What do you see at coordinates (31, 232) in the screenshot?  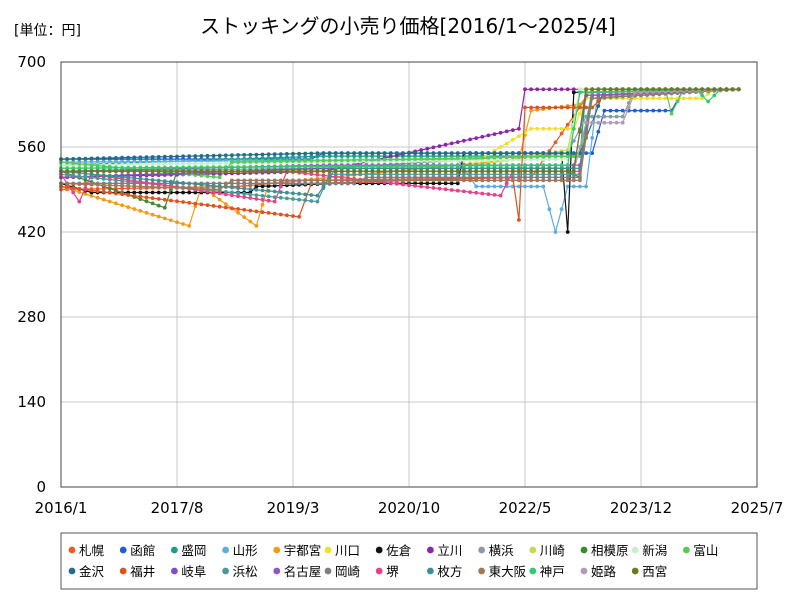 I see `y-tick-label: 420` at bounding box center [31, 232].